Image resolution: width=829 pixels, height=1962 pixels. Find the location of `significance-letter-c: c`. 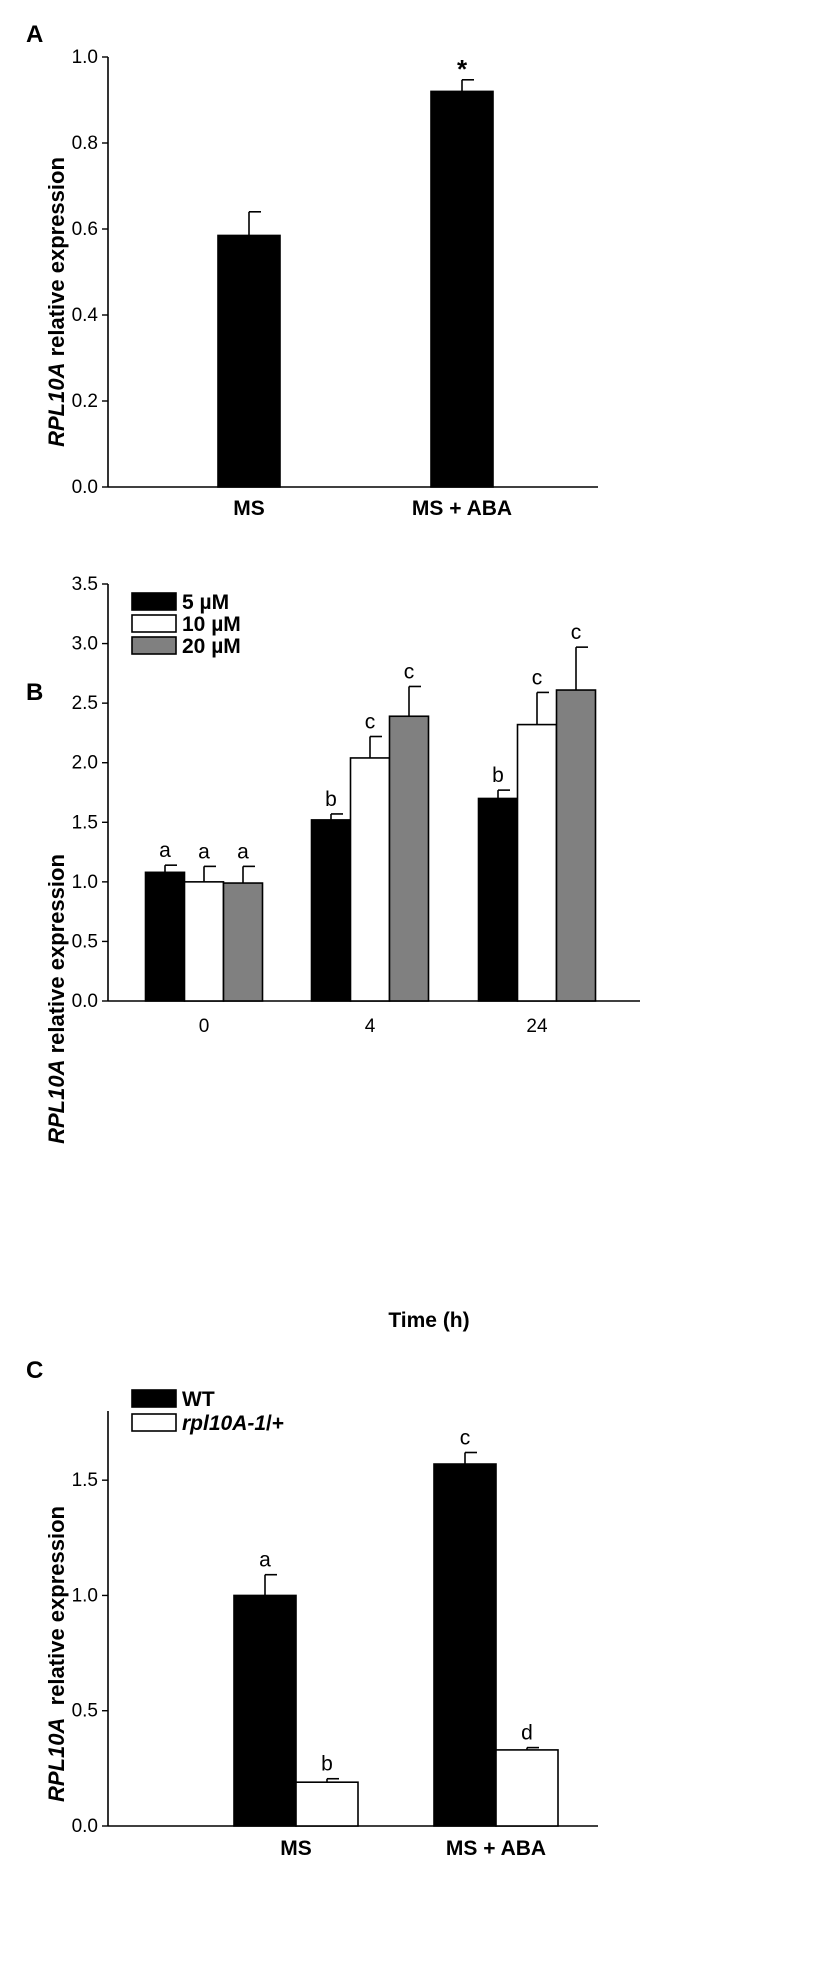

significance-letter-c: c is located at coordinates (465, 1438).